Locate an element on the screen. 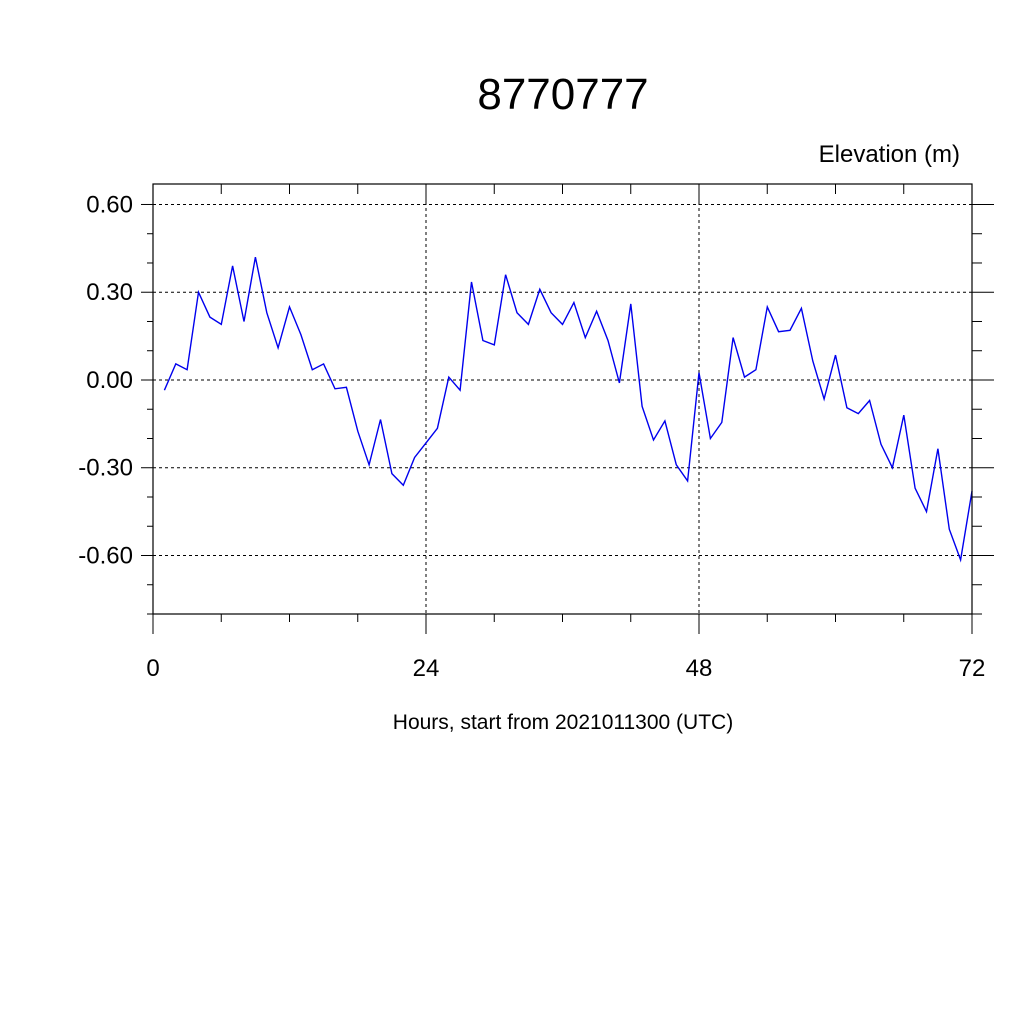 The width and height of the screenshot is (1024, 1024). y-tick-labels: 0.60 0.30 0.00 -0.30 -0.60 is located at coordinates (105, 380).